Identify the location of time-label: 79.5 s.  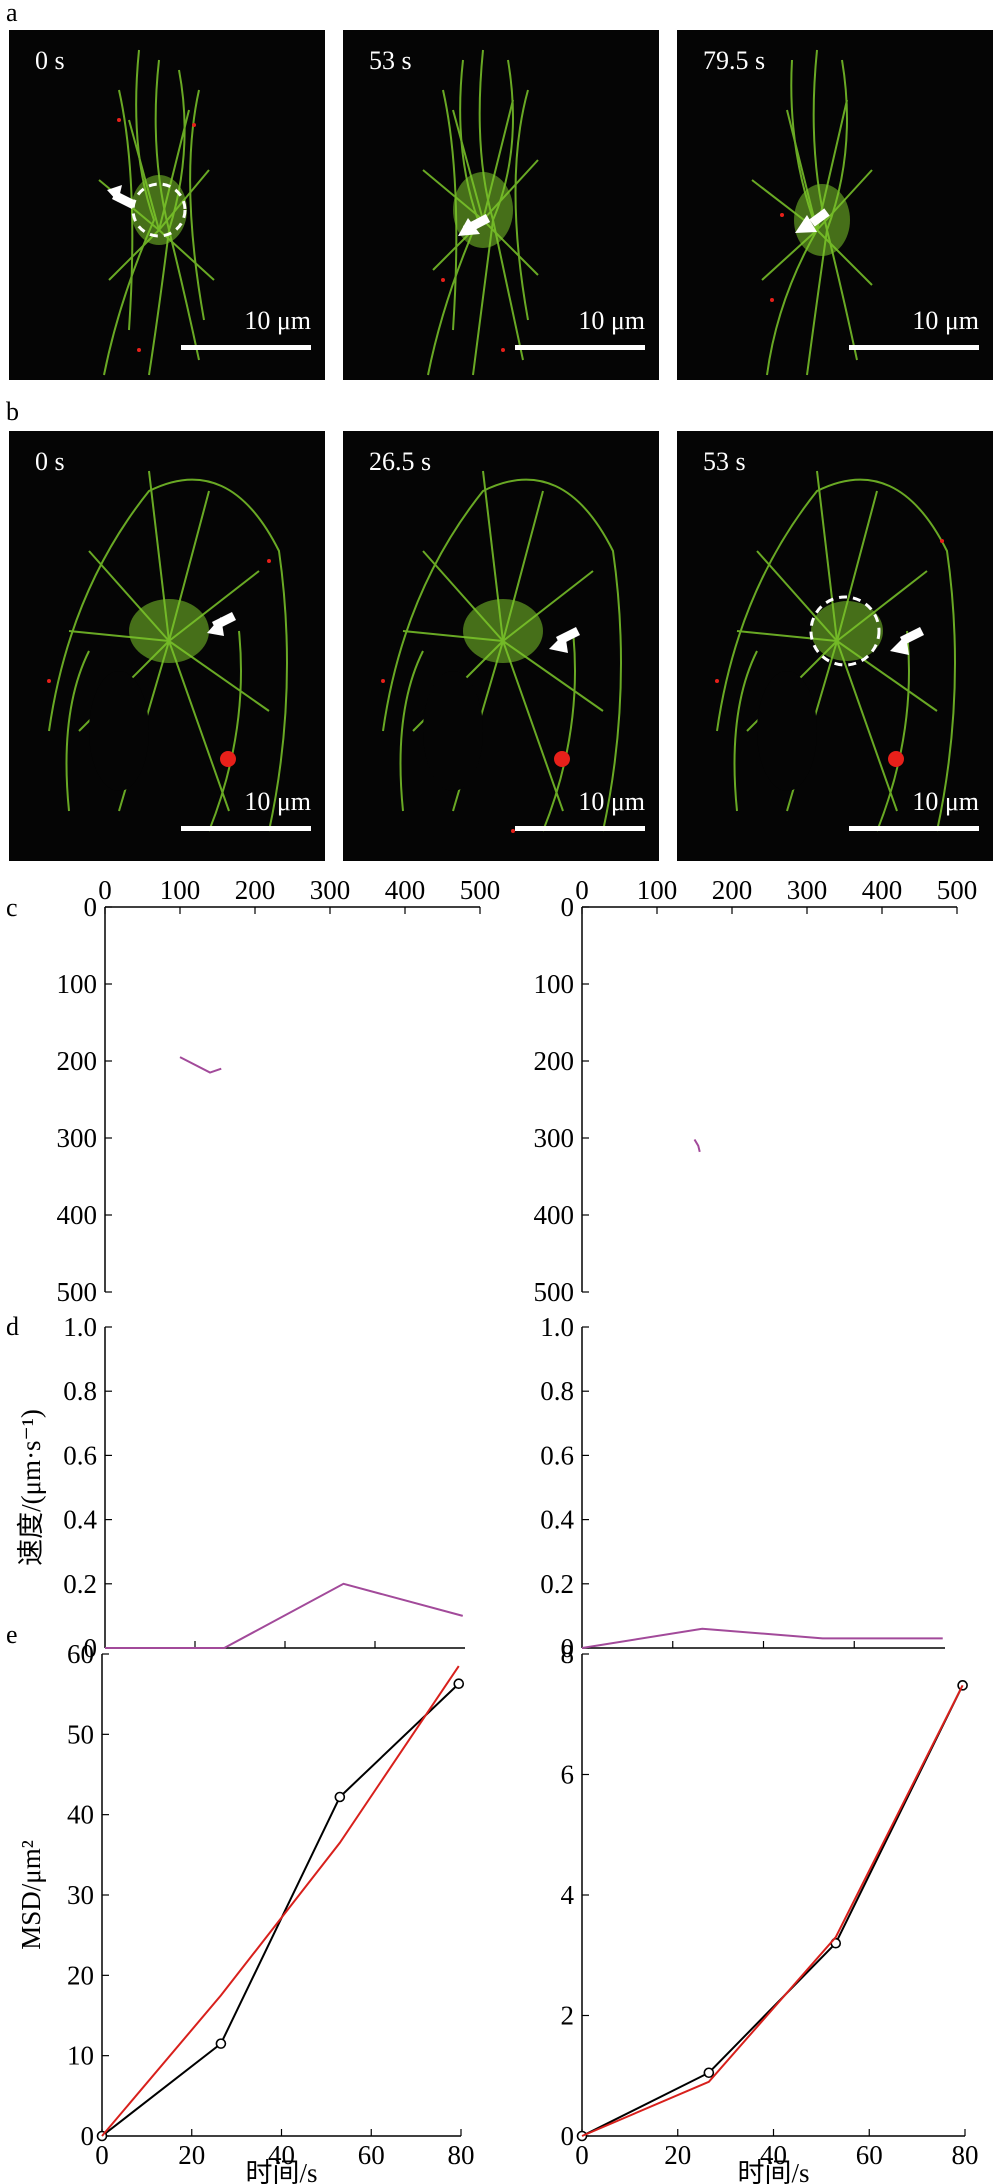
(734, 60).